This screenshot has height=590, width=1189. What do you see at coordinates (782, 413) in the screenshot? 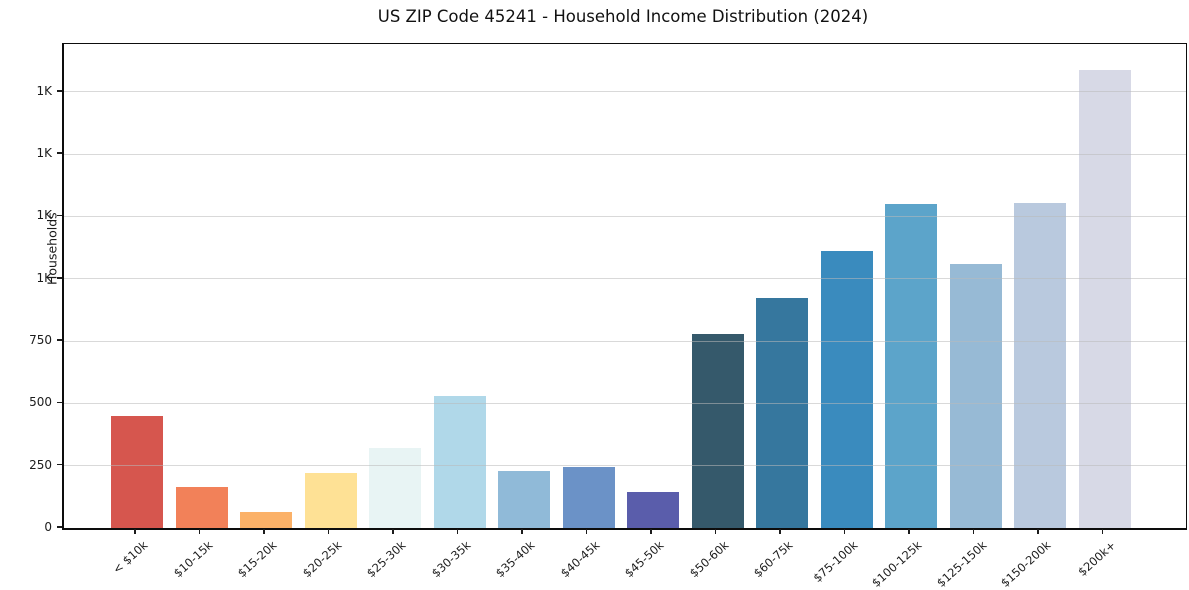
I see `bar-$60-75k` at bounding box center [782, 413].